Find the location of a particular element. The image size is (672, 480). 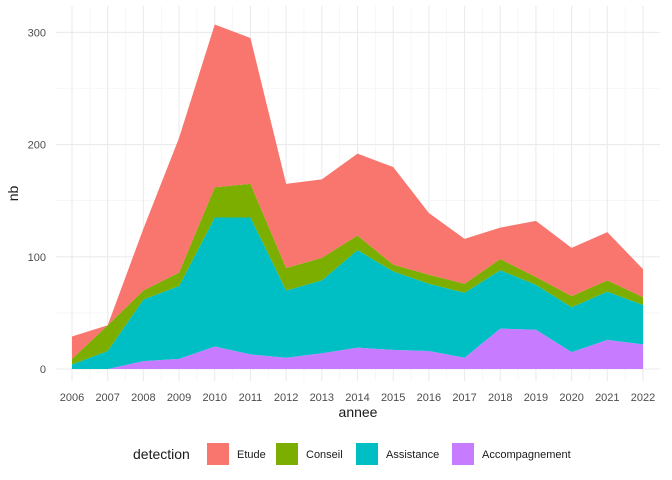

legend-label: Conseil is located at coordinates (324, 455).